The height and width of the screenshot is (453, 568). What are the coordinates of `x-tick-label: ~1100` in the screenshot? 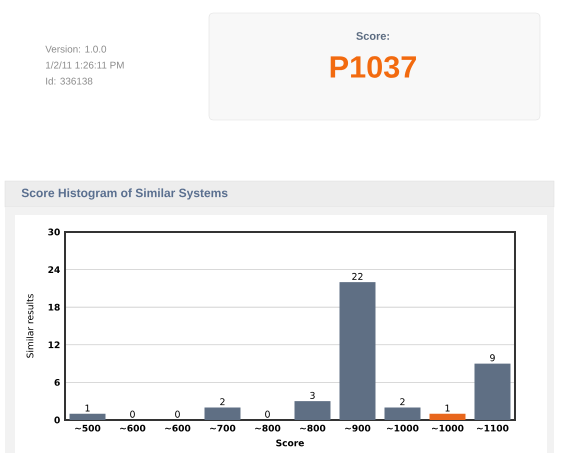 It's located at (492, 428).